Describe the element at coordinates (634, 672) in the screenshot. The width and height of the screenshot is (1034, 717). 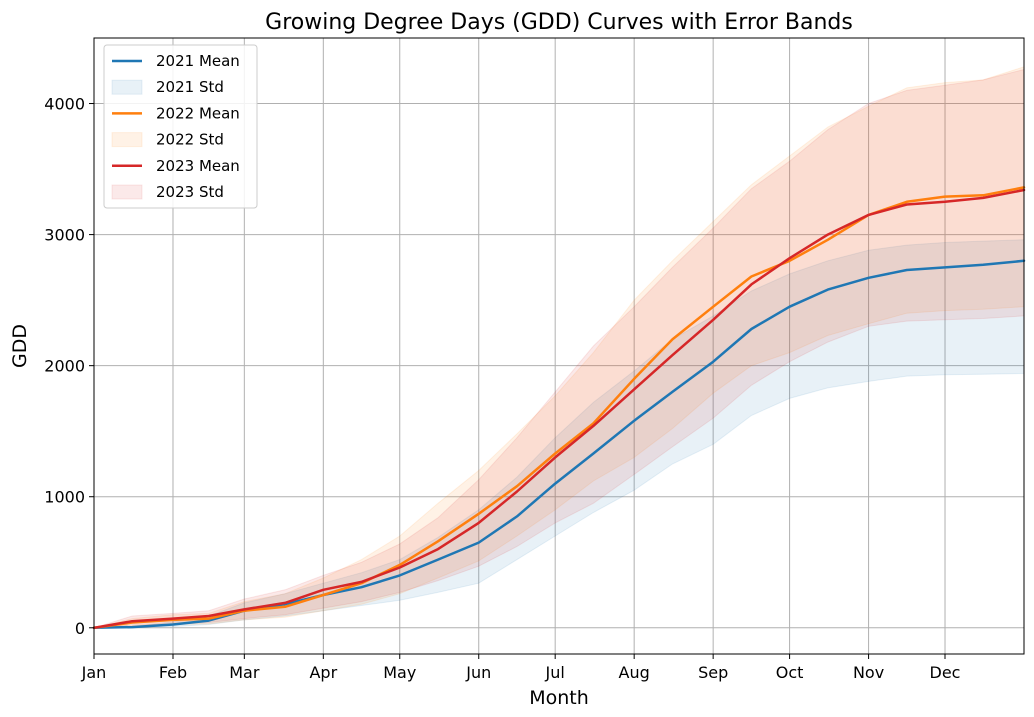
I see `x-tick-label: Aug` at that location.